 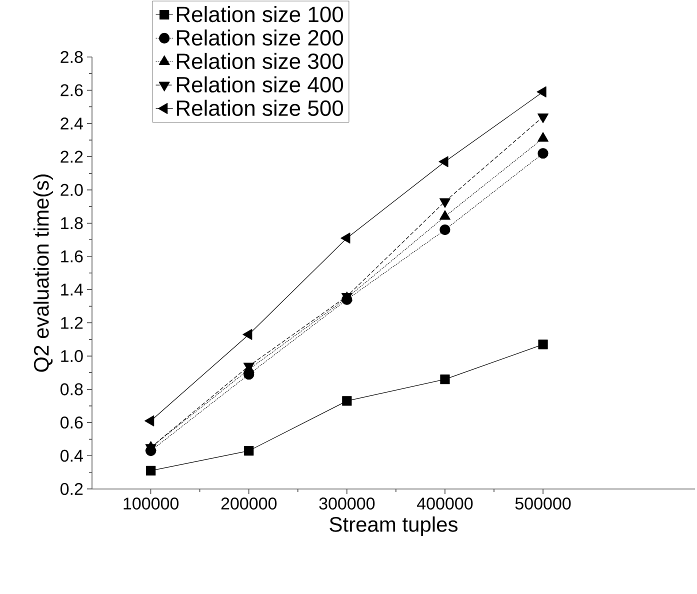 What do you see at coordinates (260, 37) in the screenshot?
I see `legend-label: Relation size 200` at bounding box center [260, 37].